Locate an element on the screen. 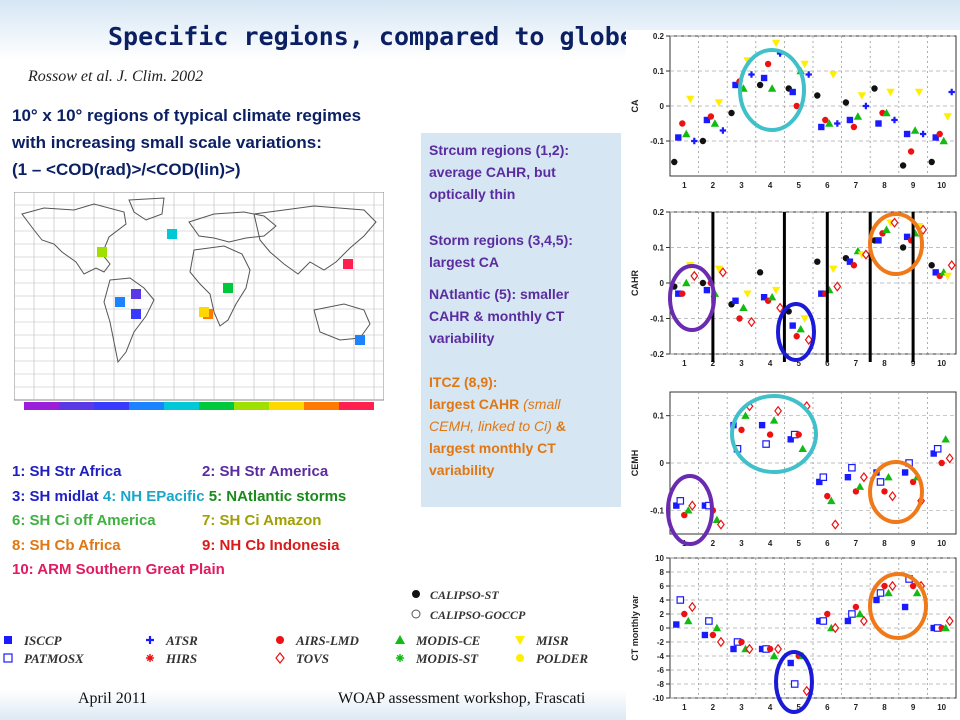 This screenshot has height=720, width=960. marker-circle is located at coordinates (520, 658).